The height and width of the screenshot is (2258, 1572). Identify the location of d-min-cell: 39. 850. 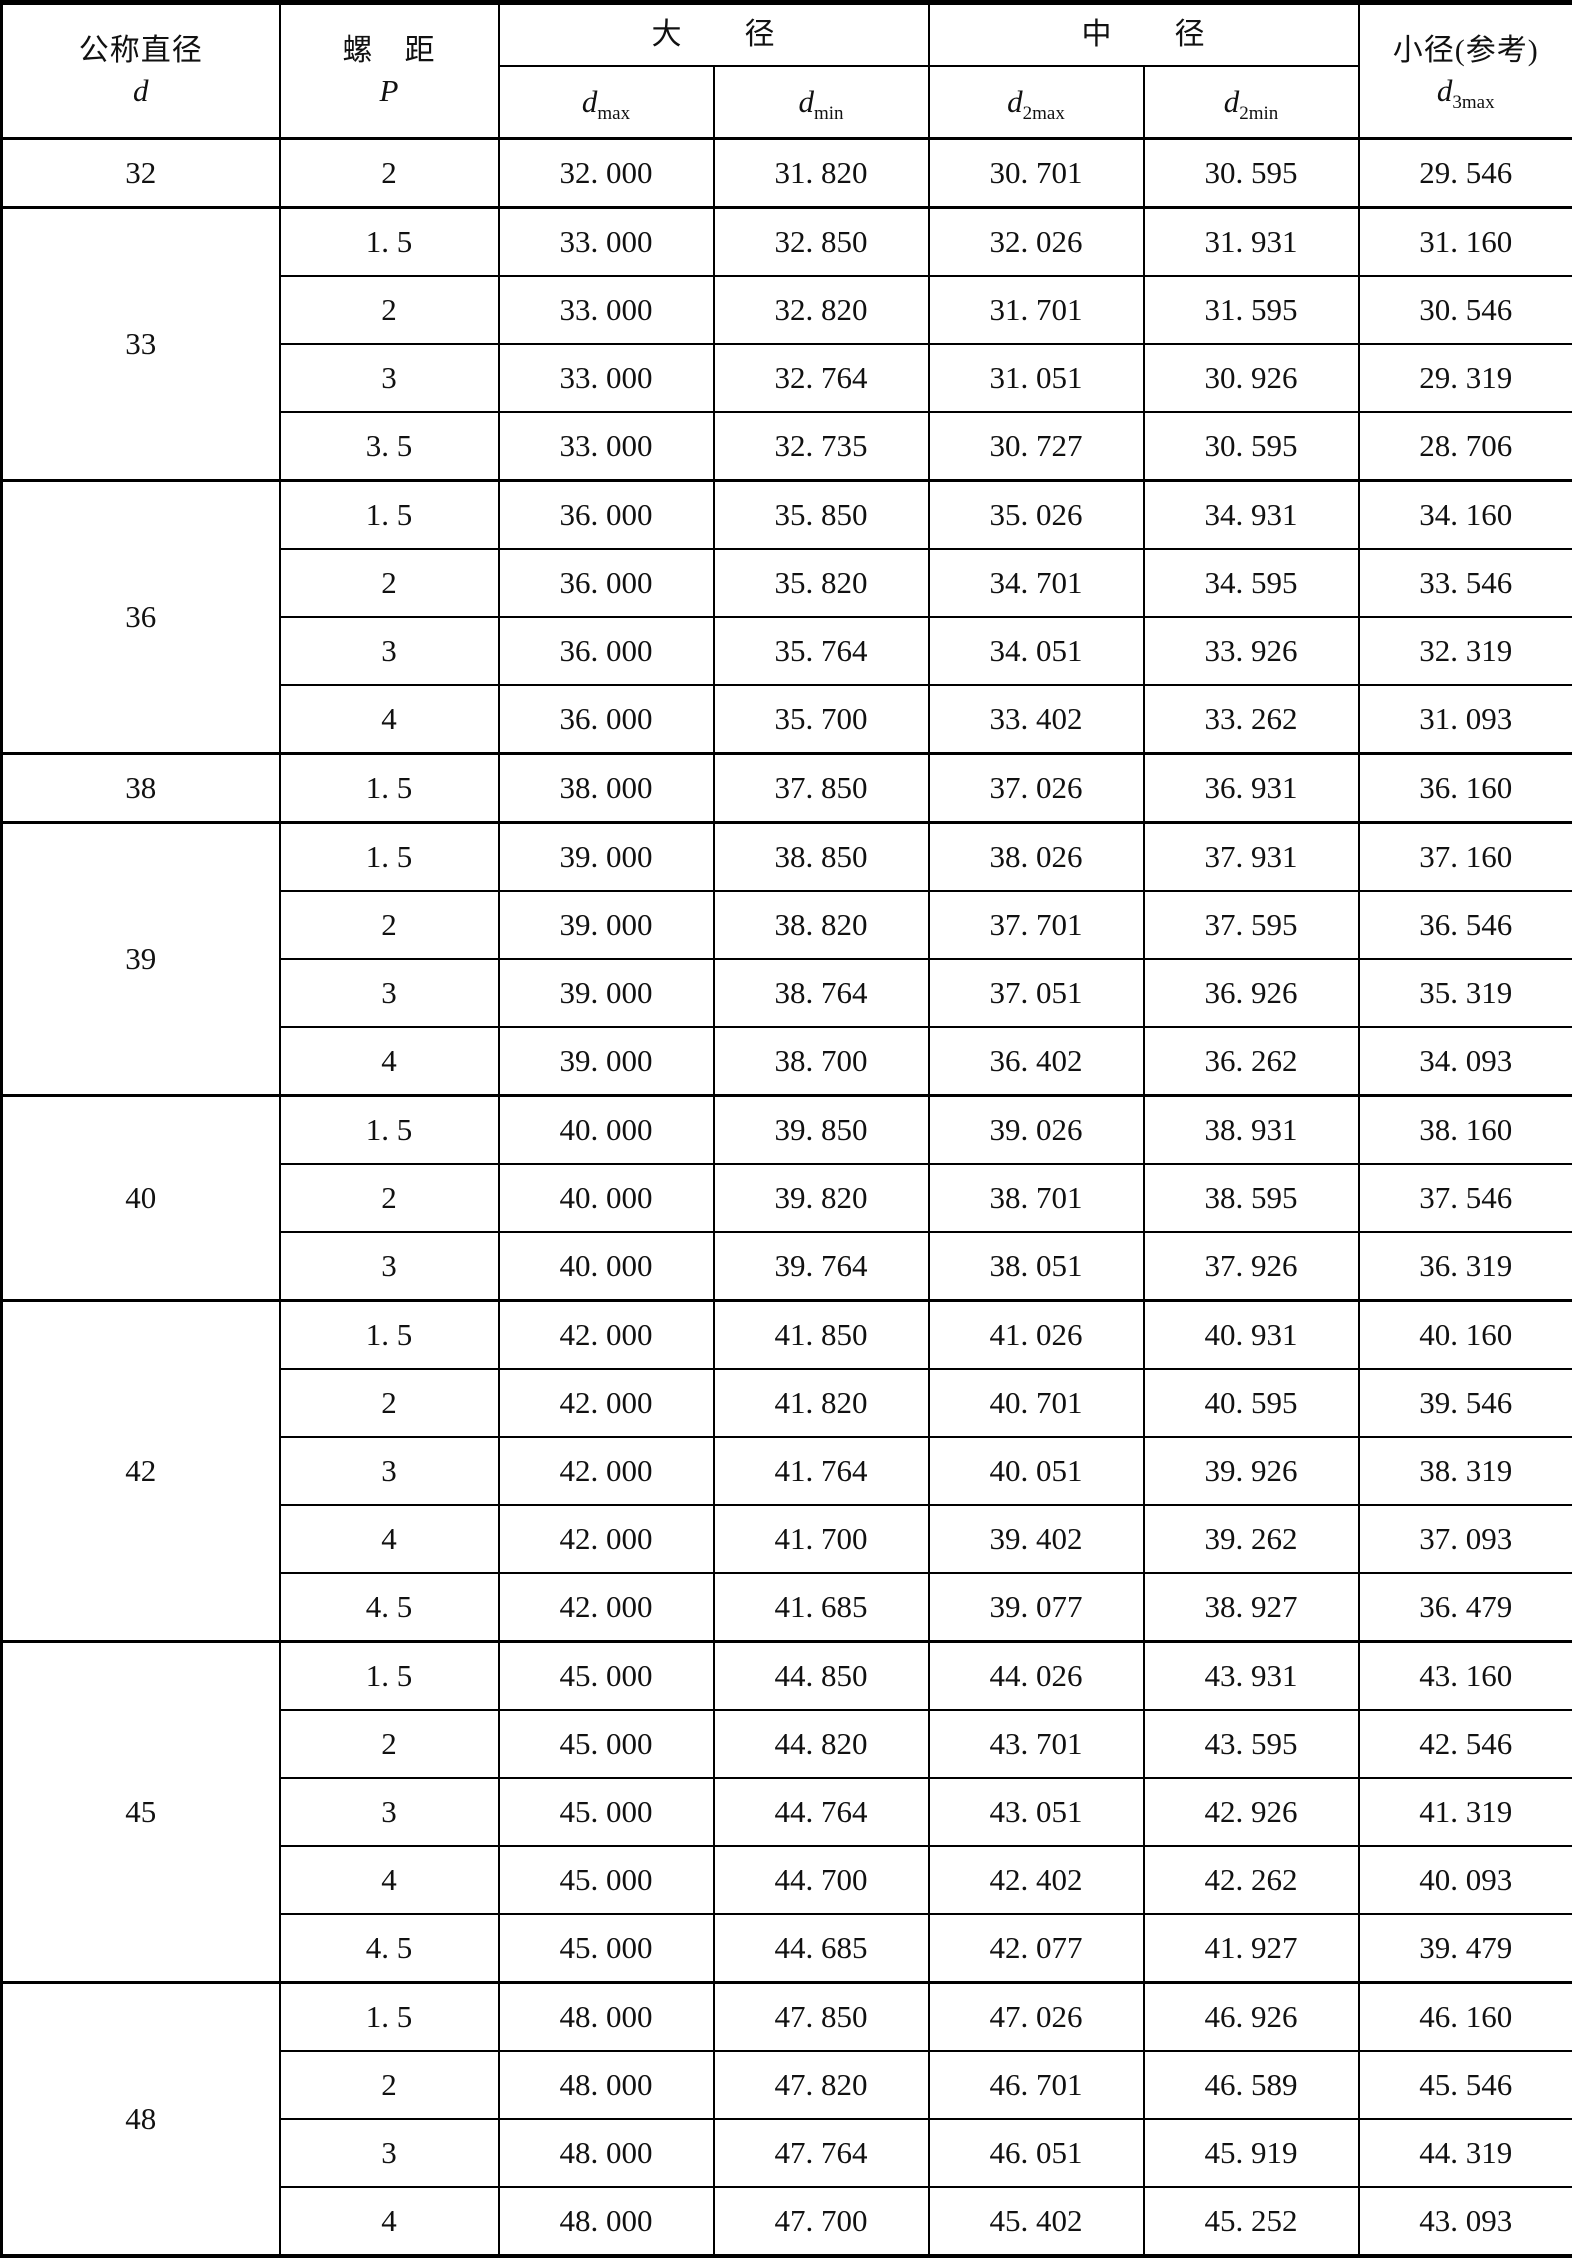
(821, 1130).